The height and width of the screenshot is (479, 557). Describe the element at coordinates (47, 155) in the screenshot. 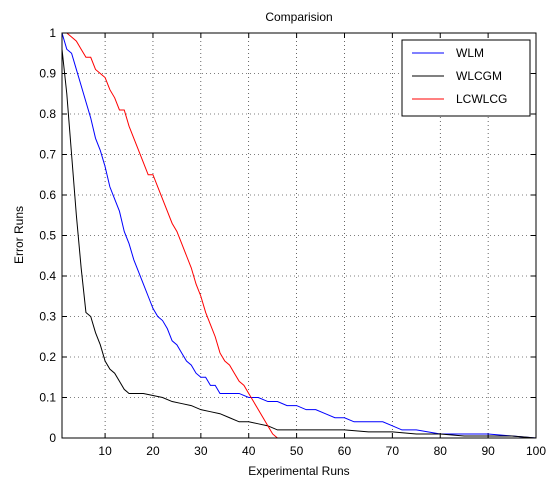

I see `y-tick-label: 0.7` at that location.